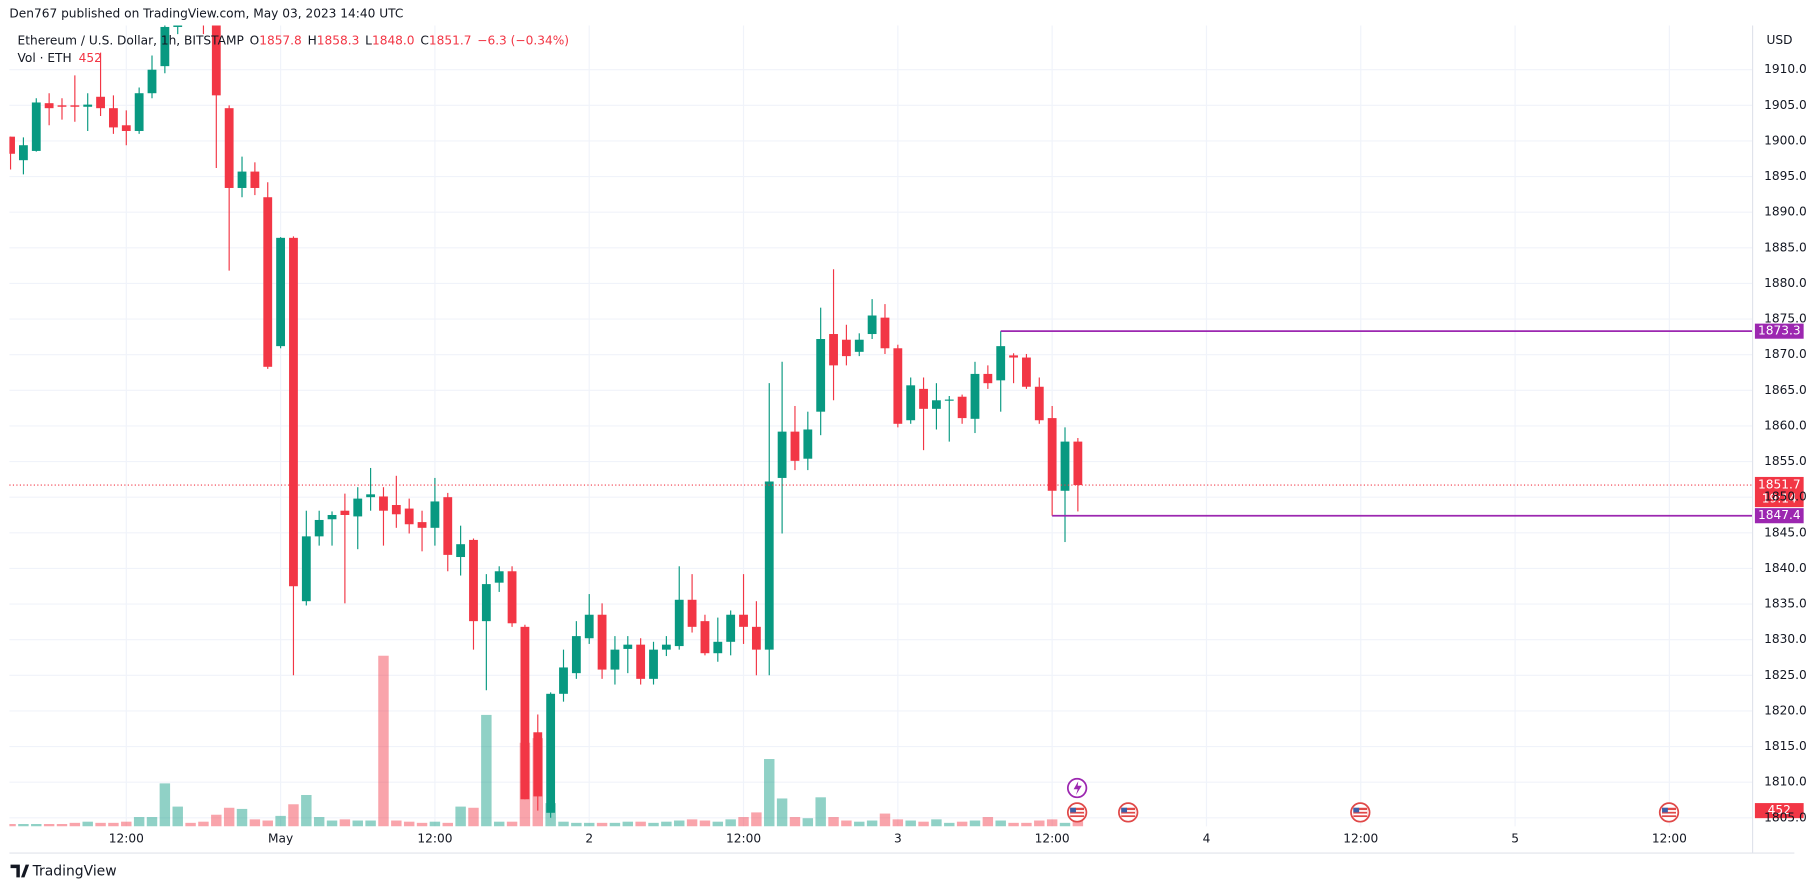  What do you see at coordinates (312, 40) in the screenshot?
I see `legend-key: H` at bounding box center [312, 40].